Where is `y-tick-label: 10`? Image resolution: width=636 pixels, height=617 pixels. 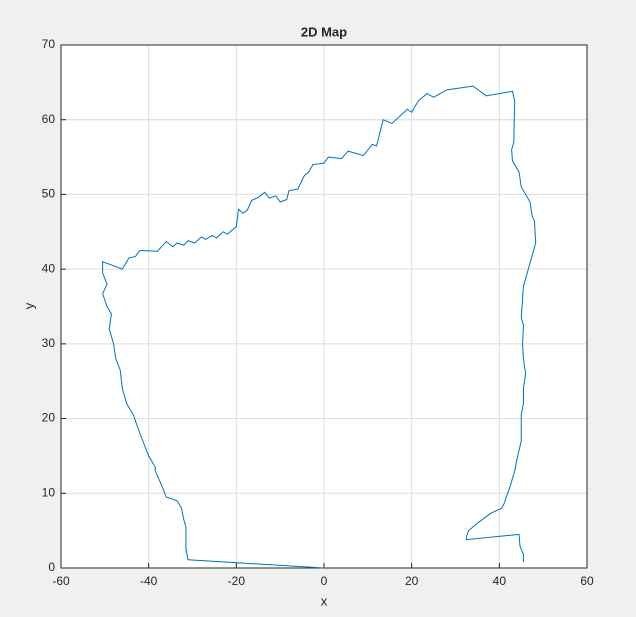 y-tick-label: 10 is located at coordinates (49, 492).